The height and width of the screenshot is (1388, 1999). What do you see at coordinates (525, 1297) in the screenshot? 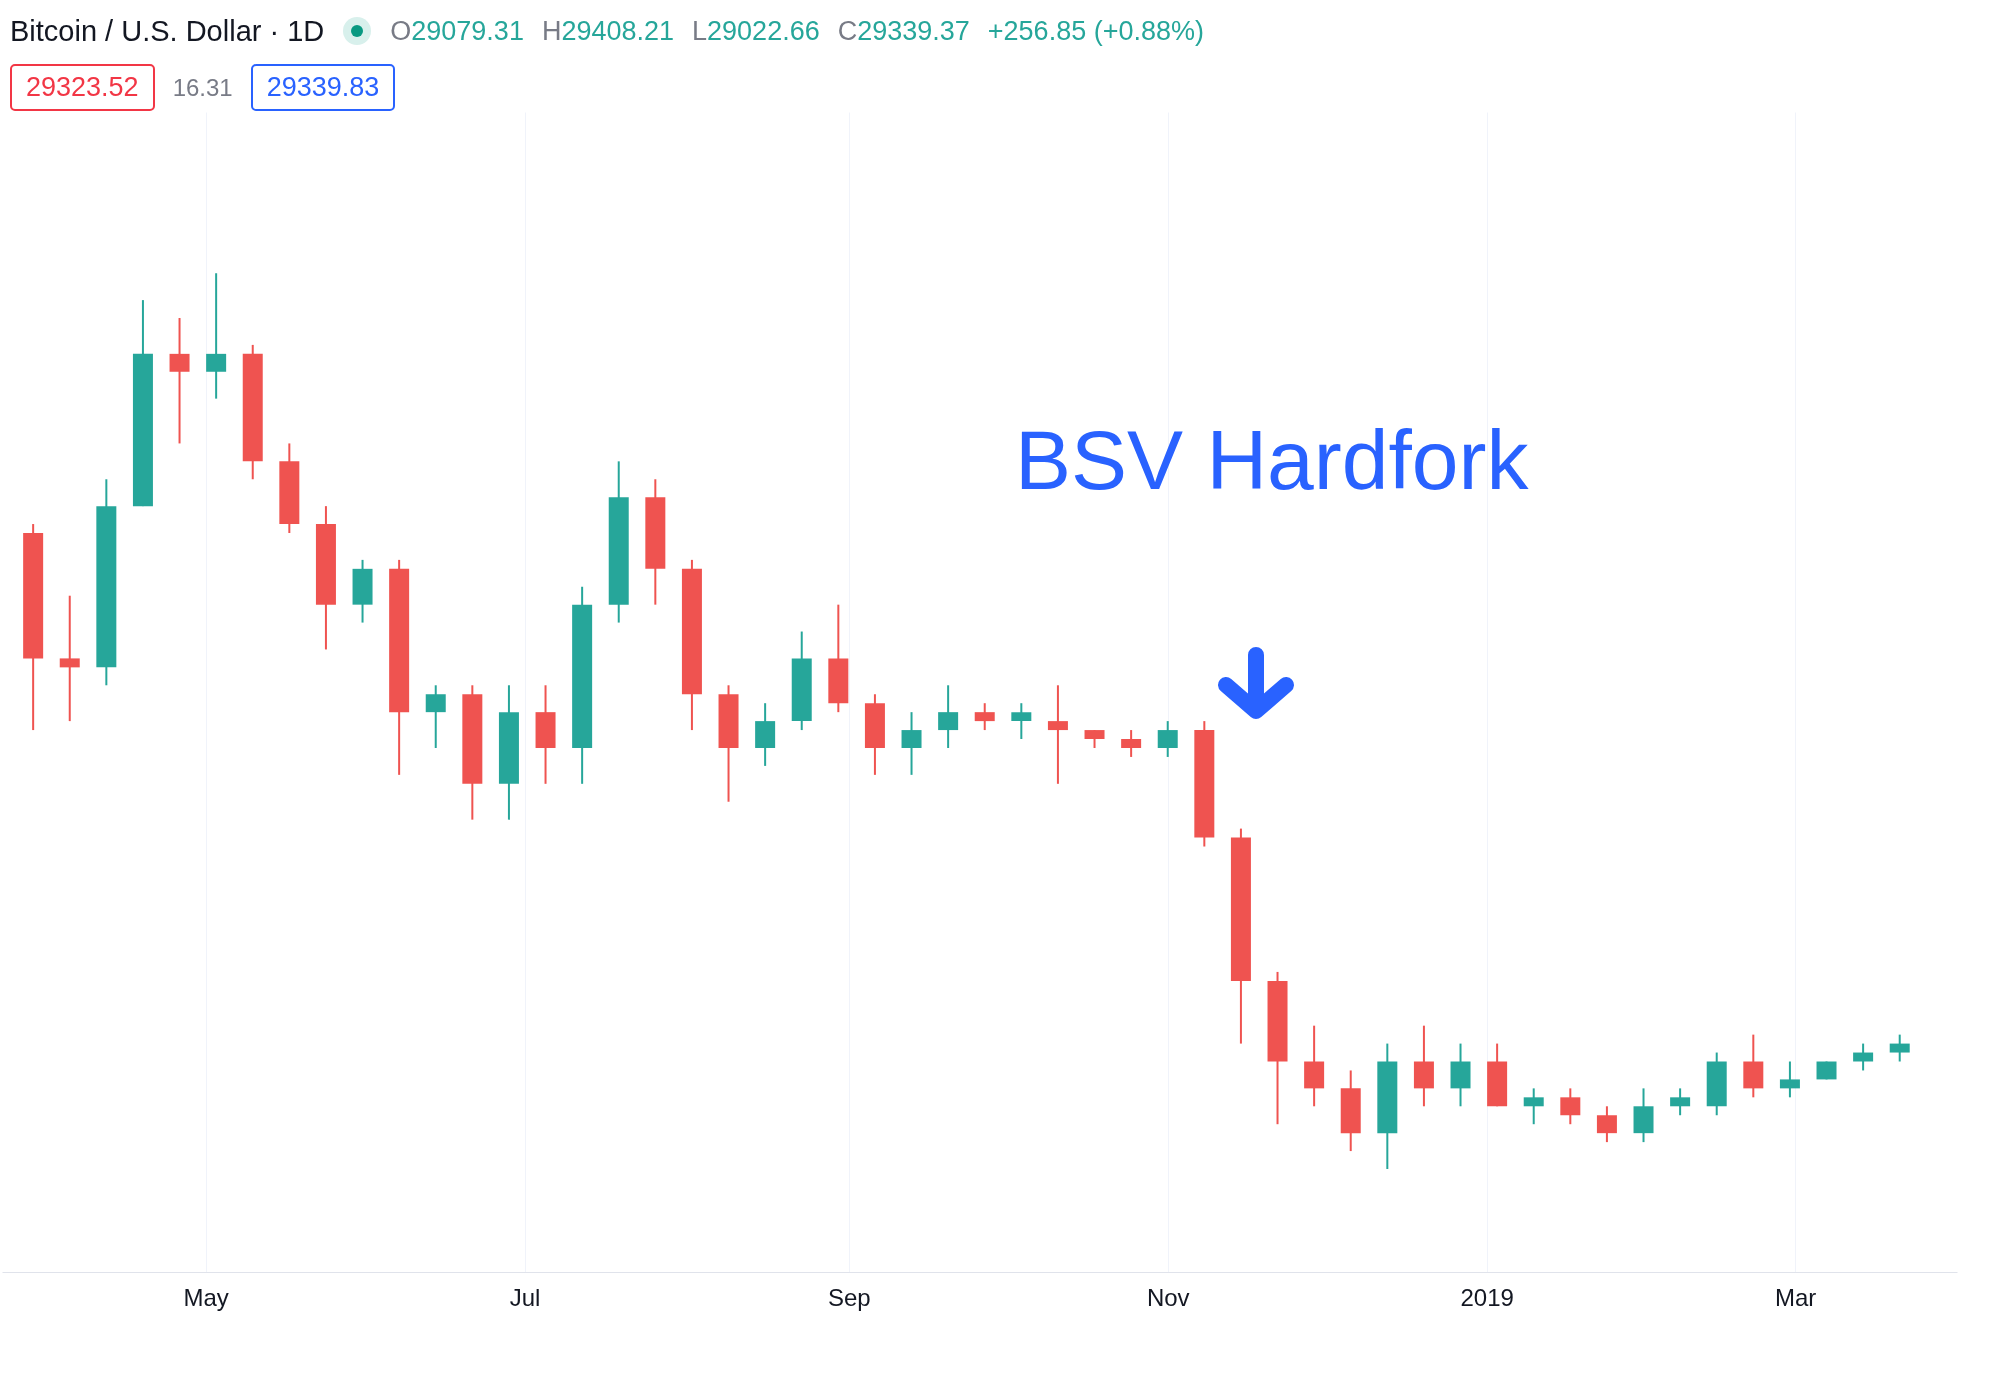
I see `x-tick-label: Jul` at bounding box center [525, 1297].